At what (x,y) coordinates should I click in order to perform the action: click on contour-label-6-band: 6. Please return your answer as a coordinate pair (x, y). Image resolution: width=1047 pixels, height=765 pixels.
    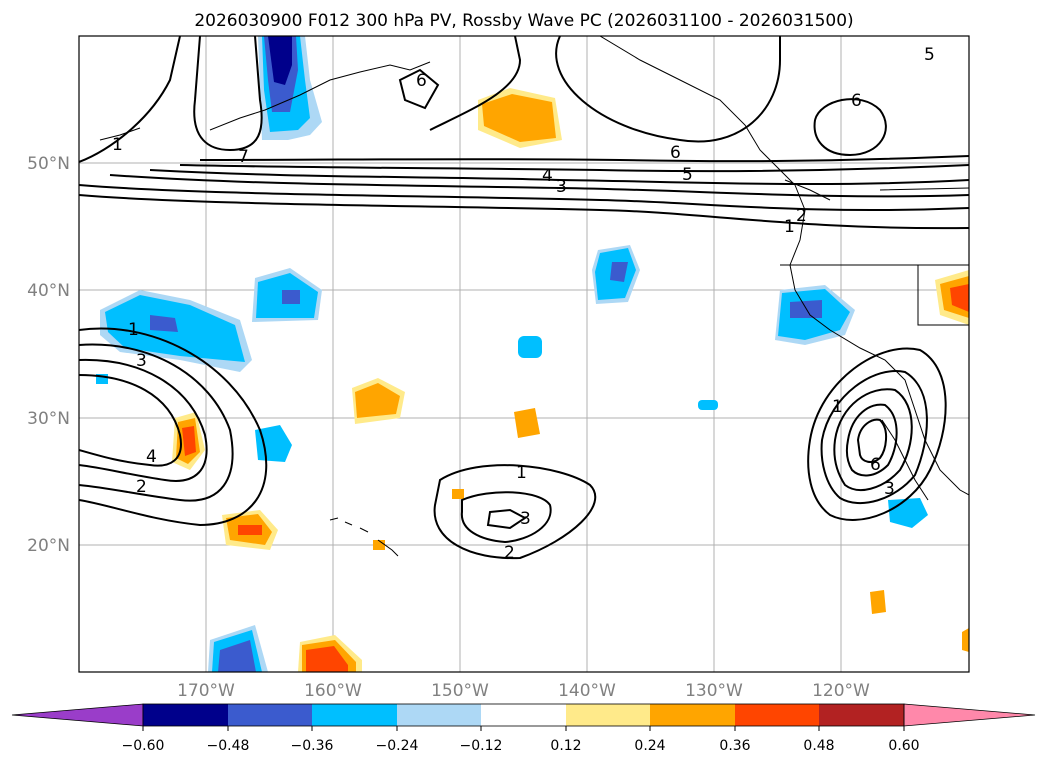
    Looking at the image, I should click on (675, 153).